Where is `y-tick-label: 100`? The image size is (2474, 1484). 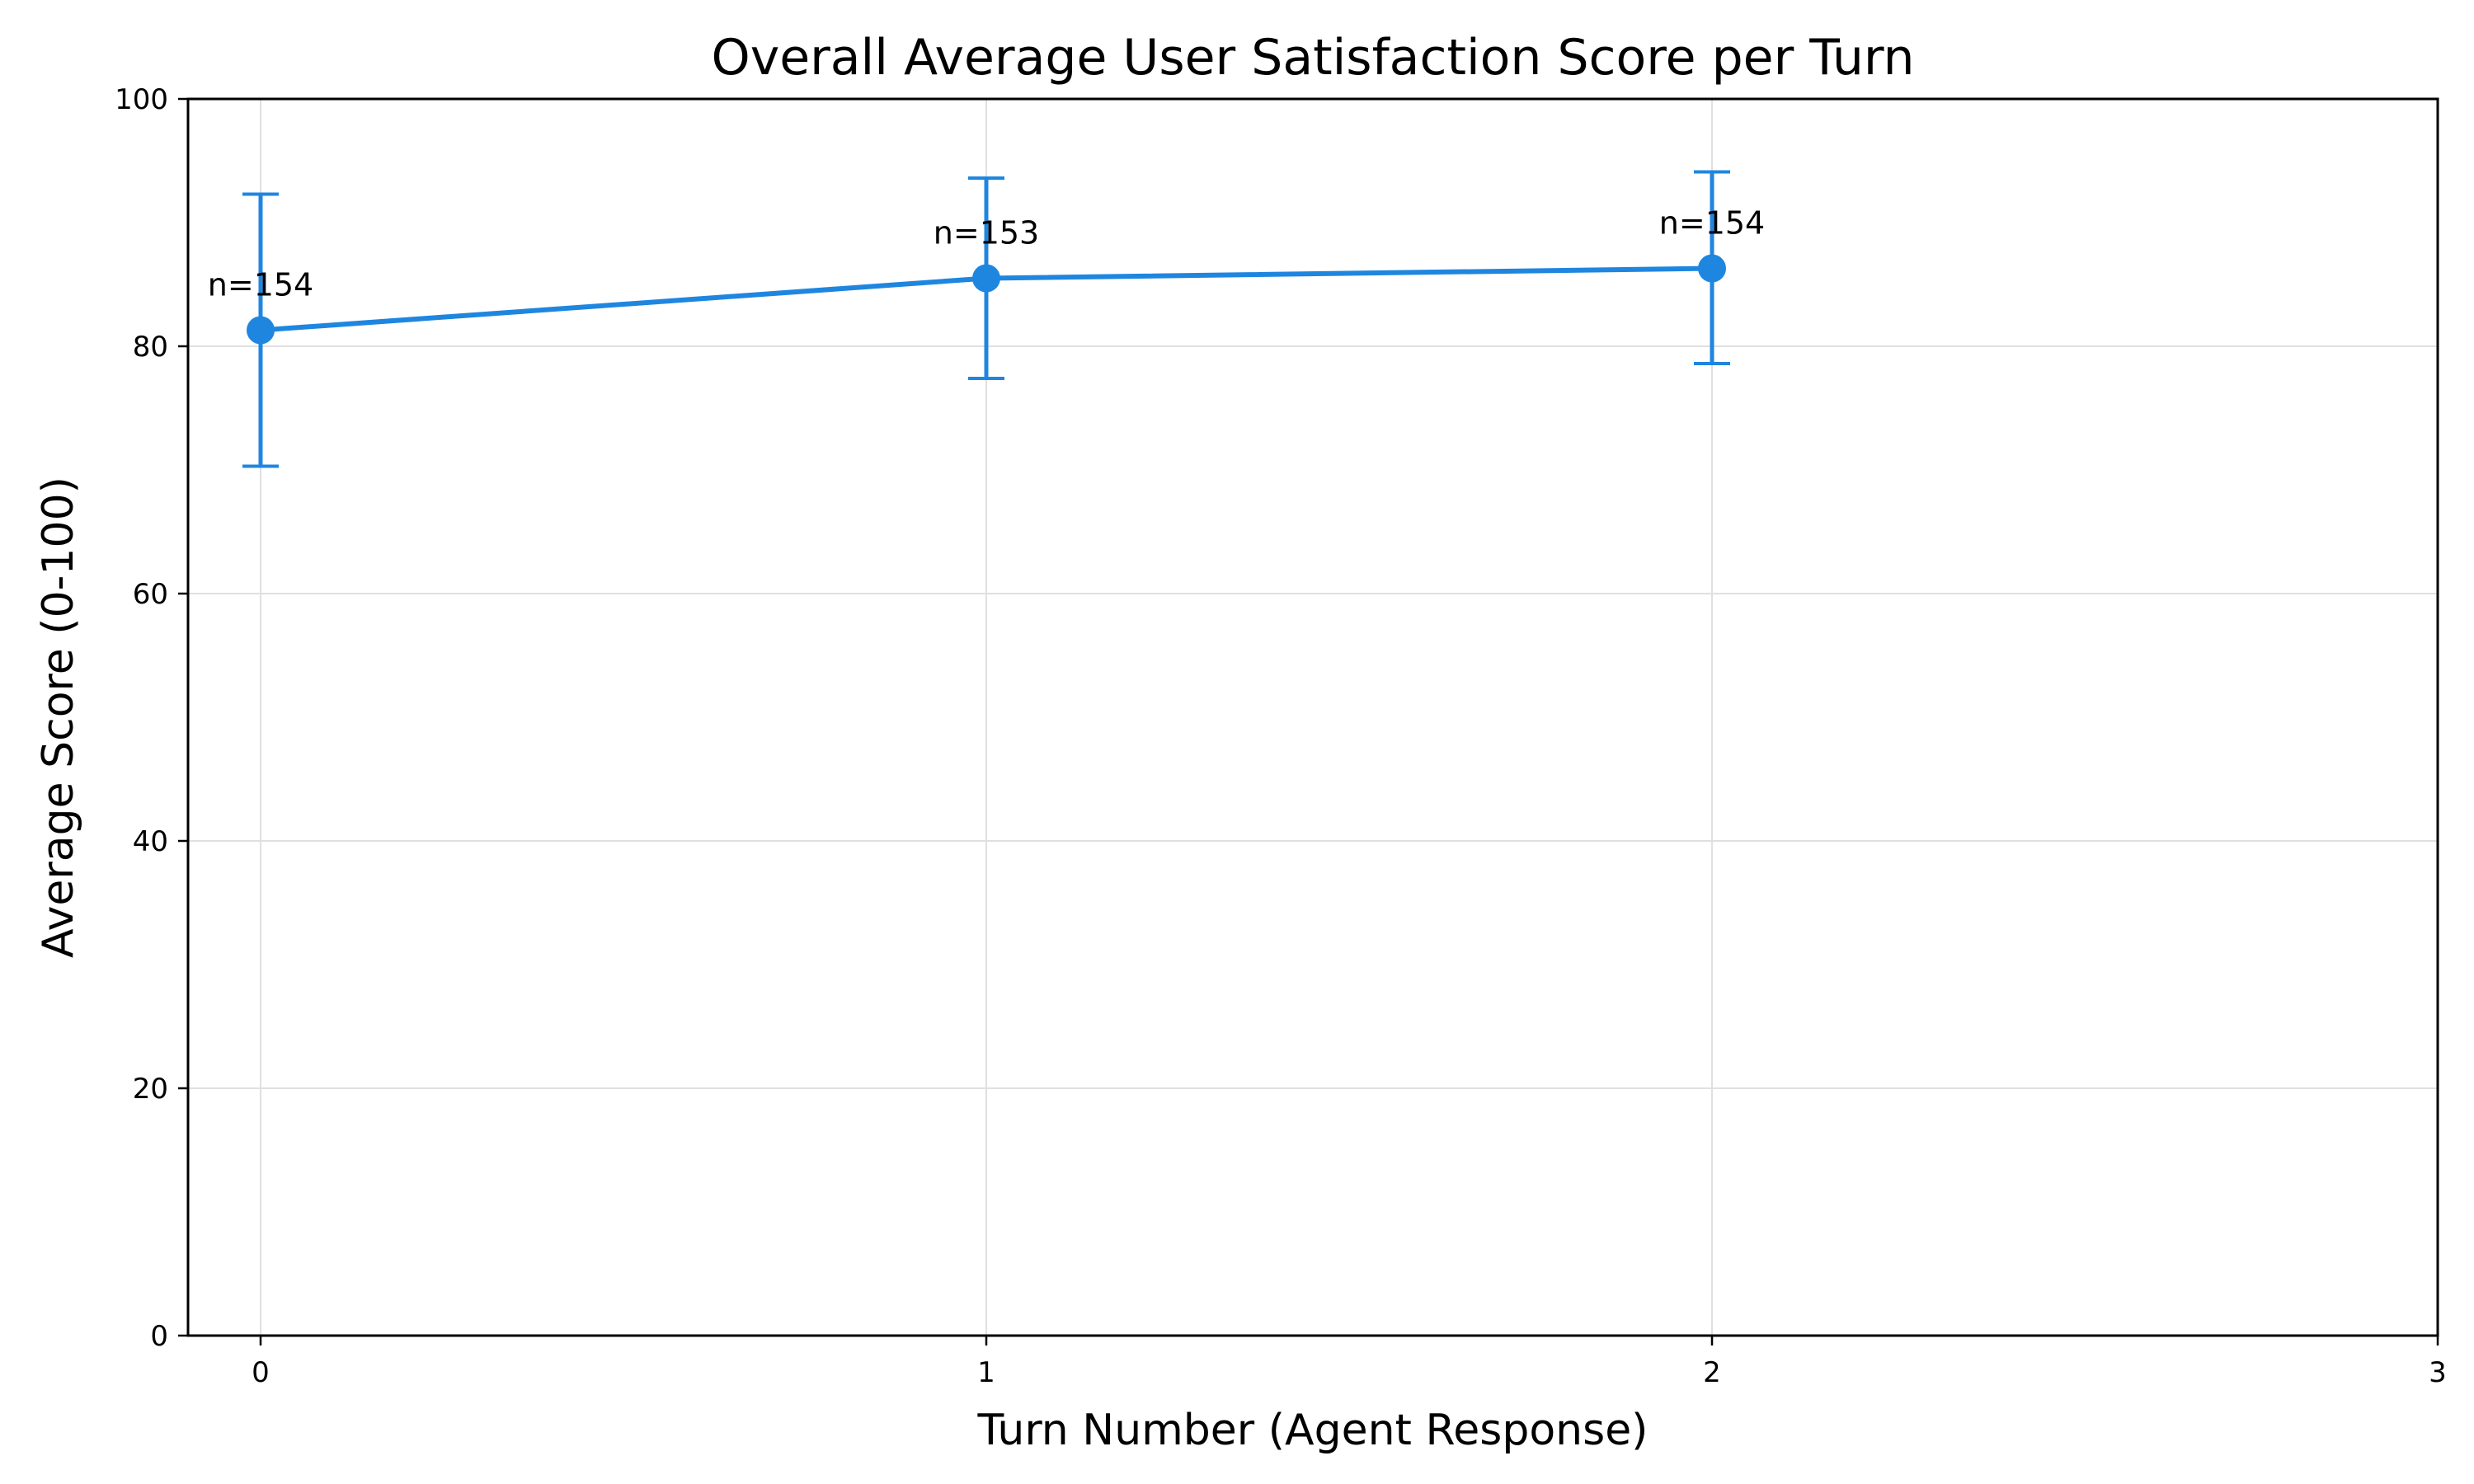
y-tick-label: 100 is located at coordinates (141, 99).